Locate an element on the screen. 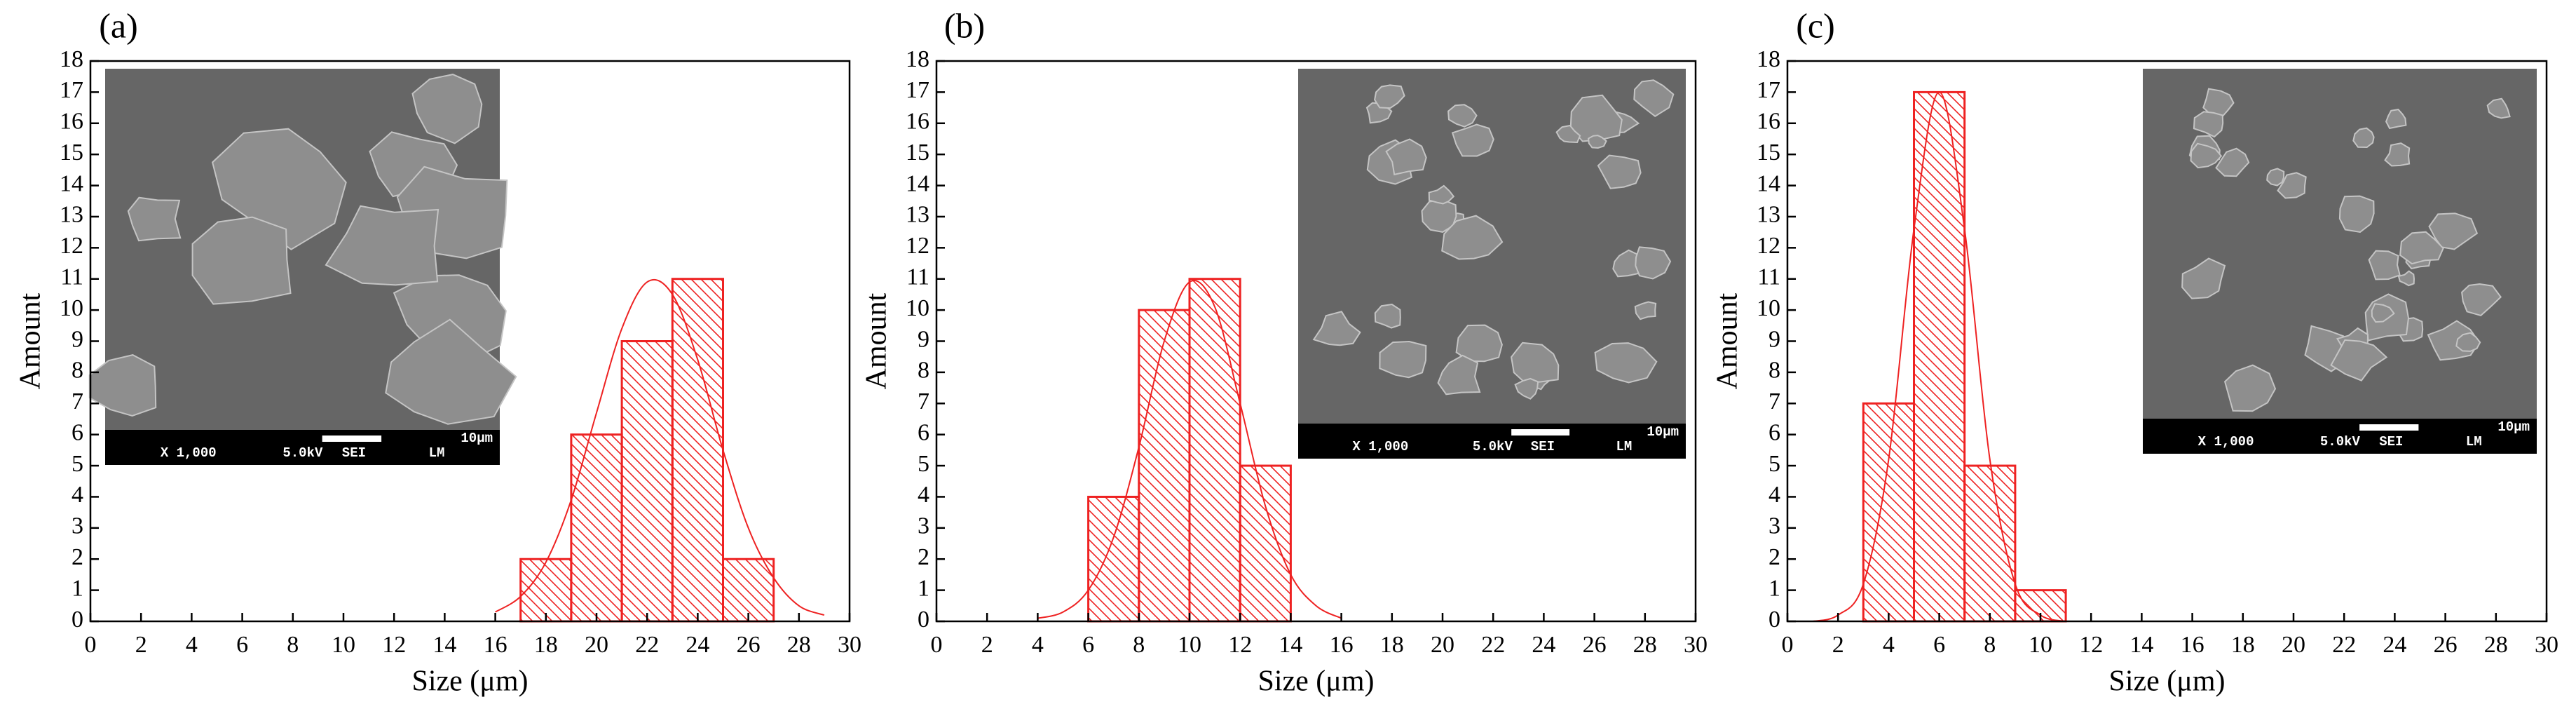 The image size is (2576, 709). x-tick-label: 2 is located at coordinates (141, 645).